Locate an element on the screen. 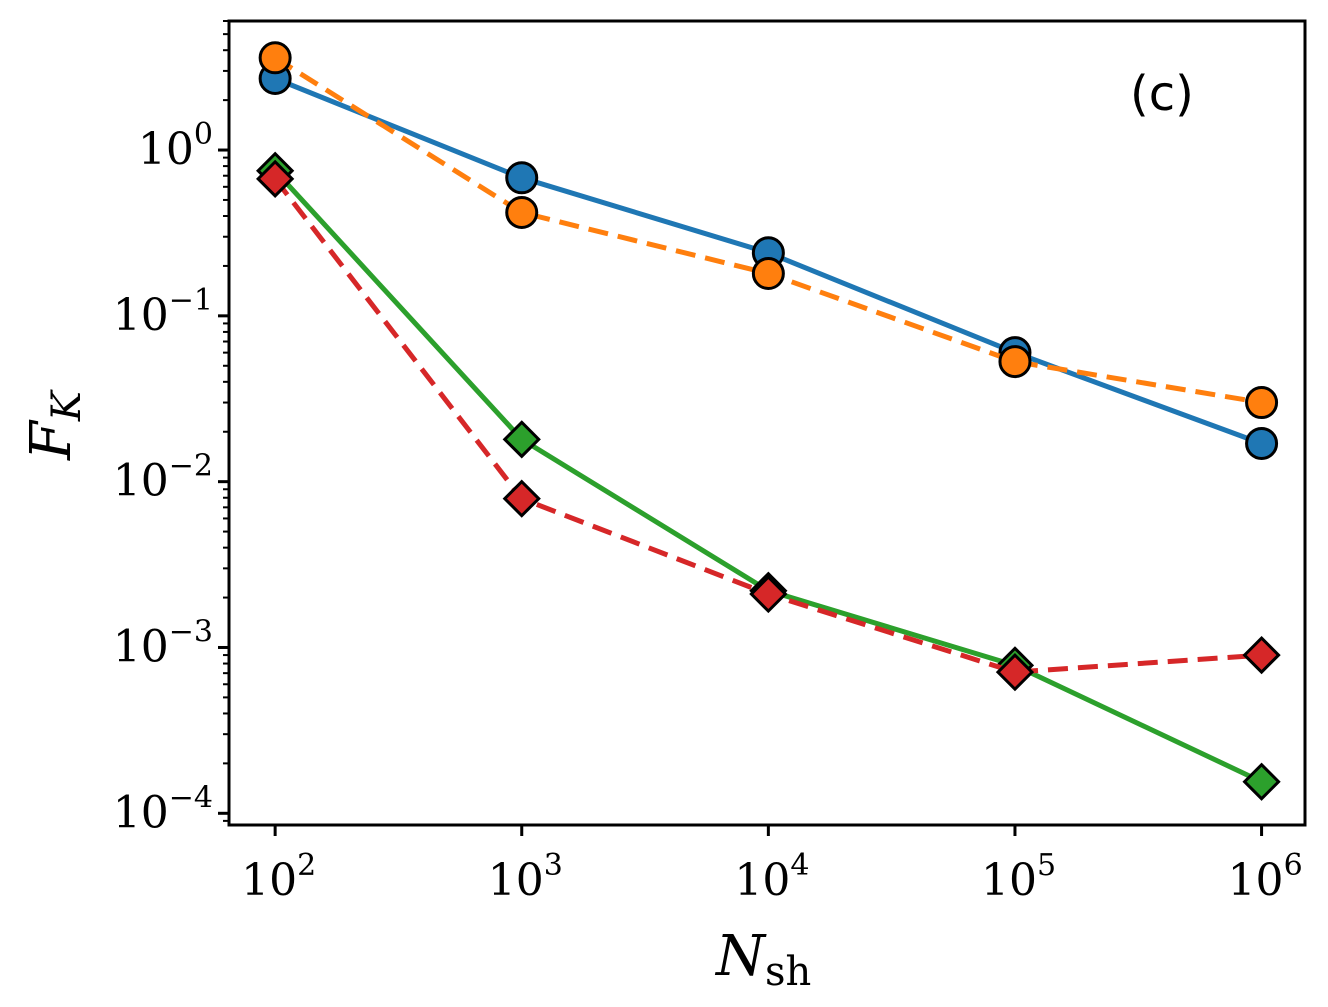 The width and height of the screenshot is (1328, 1007). y-tick-exponent: −4 is located at coordinates (191, 797).